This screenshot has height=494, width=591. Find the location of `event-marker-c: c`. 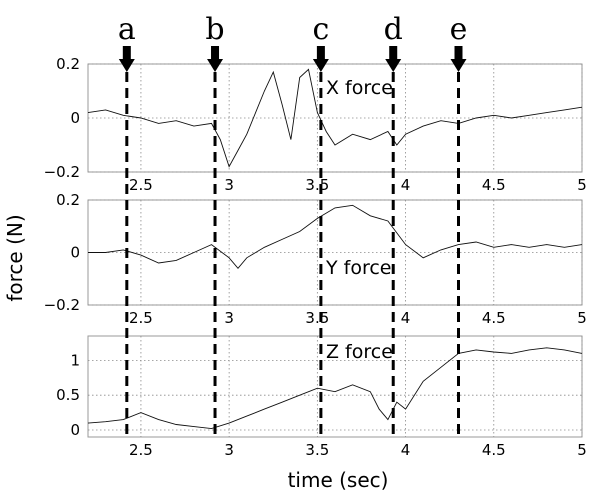

event-marker-c: c is located at coordinates (320, 225).